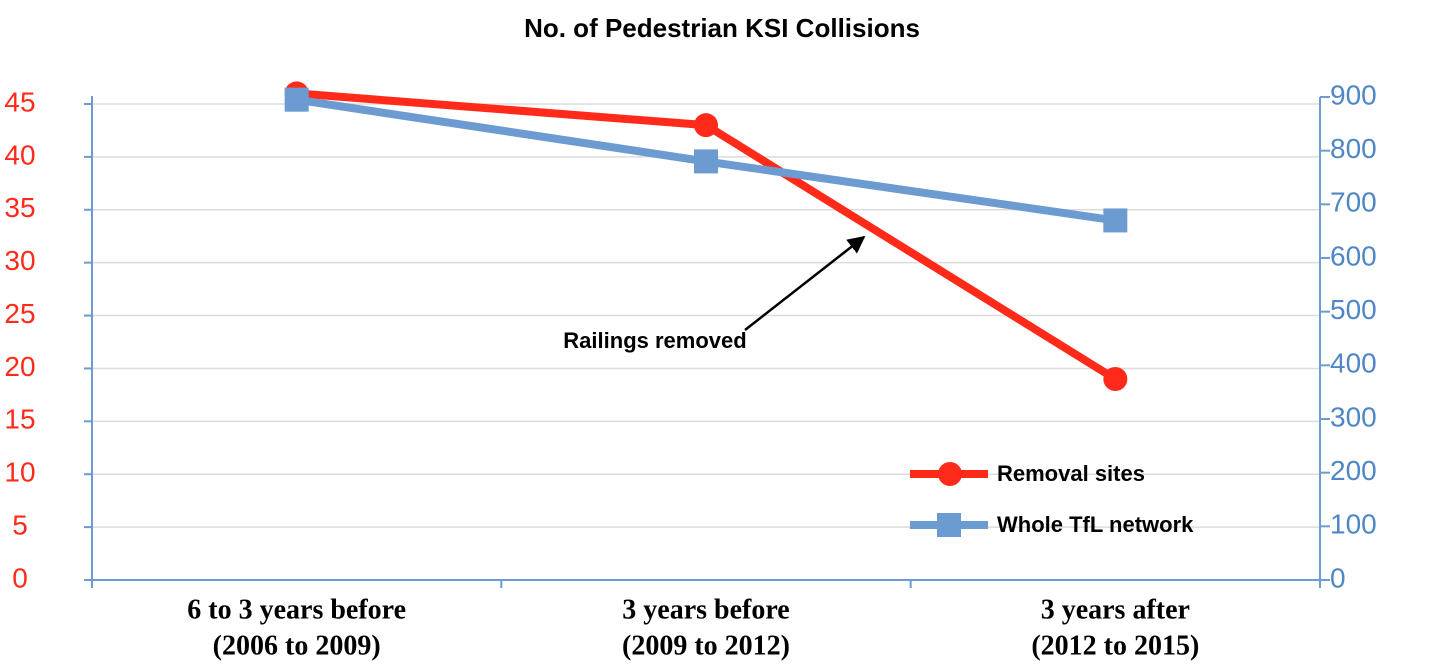 This screenshot has width=1436, height=664. What do you see at coordinates (1353, 524) in the screenshot?
I see `y2-tick-label: 100` at bounding box center [1353, 524].